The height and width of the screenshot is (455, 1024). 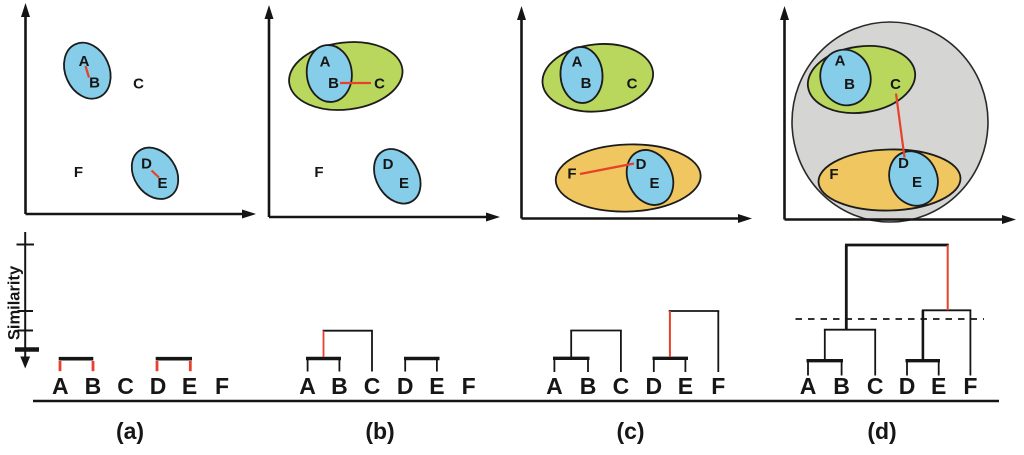 What do you see at coordinates (881, 431) in the screenshot?
I see `svg-text: (d)` at bounding box center [881, 431].